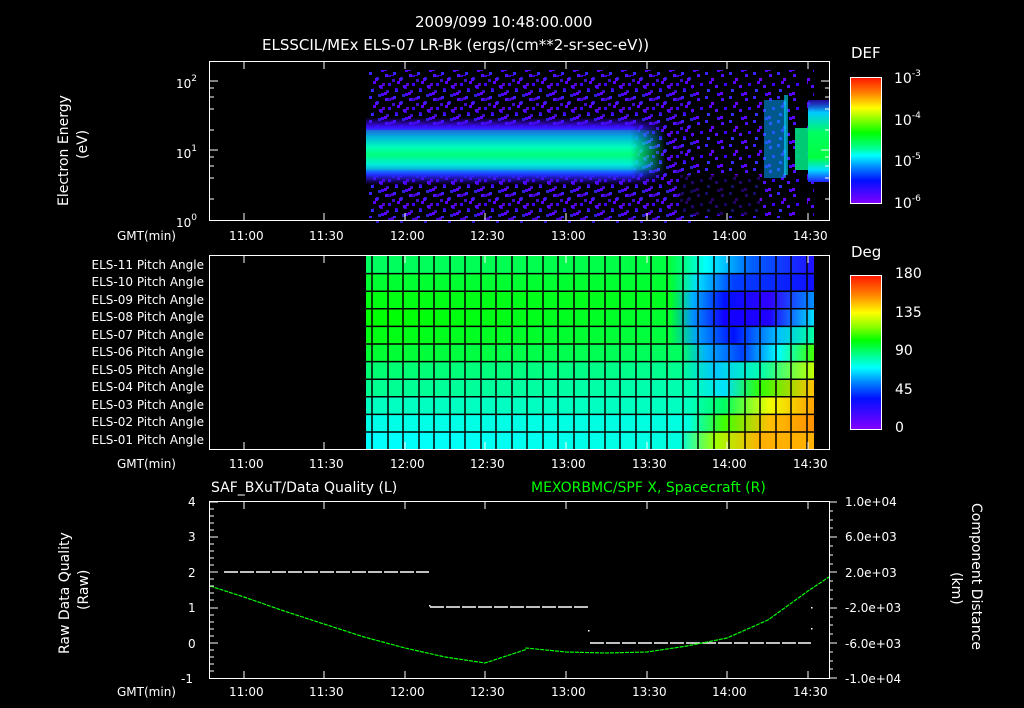 The height and width of the screenshot is (708, 1024). What do you see at coordinates (866, 352) in the screenshot?
I see `deg-colorbar` at bounding box center [866, 352].